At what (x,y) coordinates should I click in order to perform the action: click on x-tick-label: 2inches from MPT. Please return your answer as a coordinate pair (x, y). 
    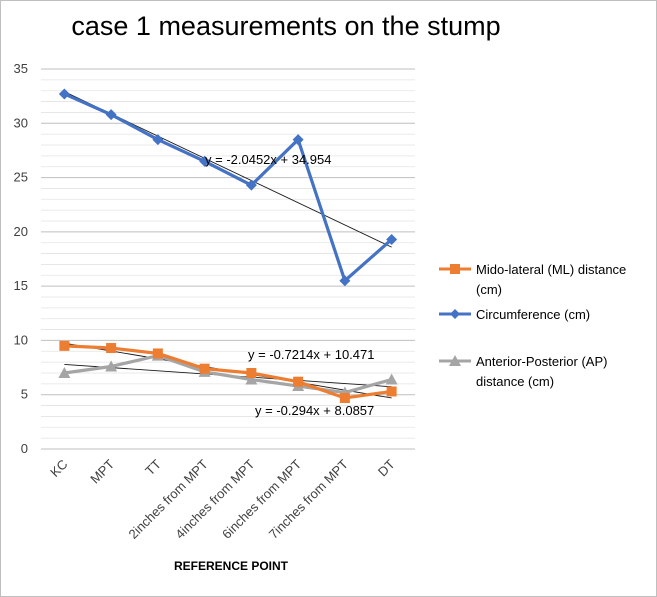
    Looking at the image, I should click on (168, 498).